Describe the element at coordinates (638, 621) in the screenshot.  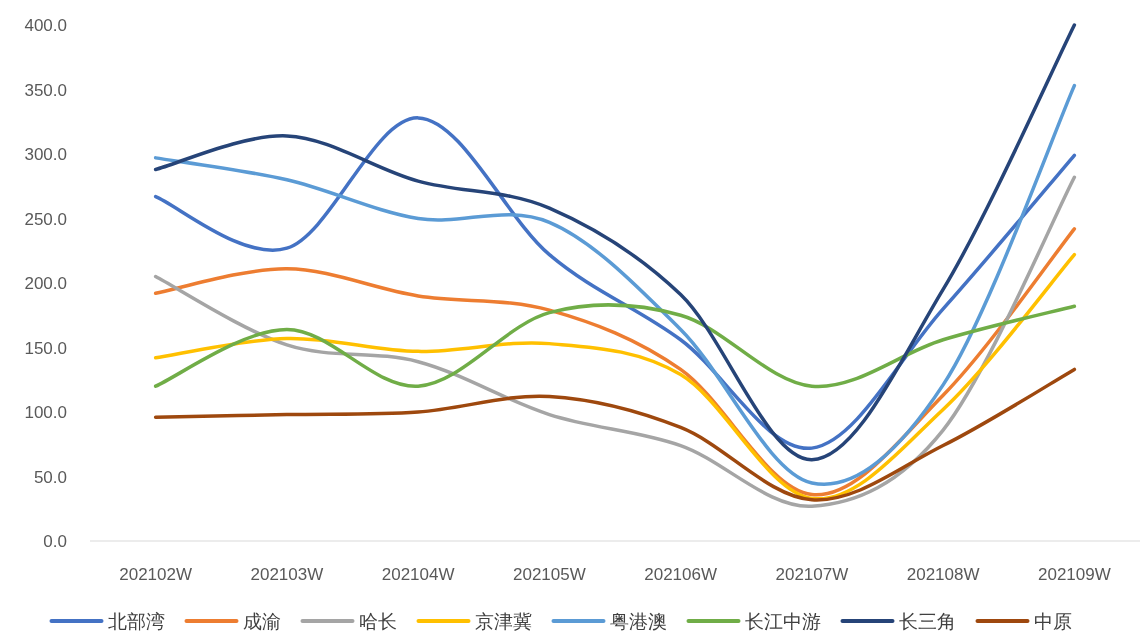
I see `legend-label: 粤港澳` at that location.